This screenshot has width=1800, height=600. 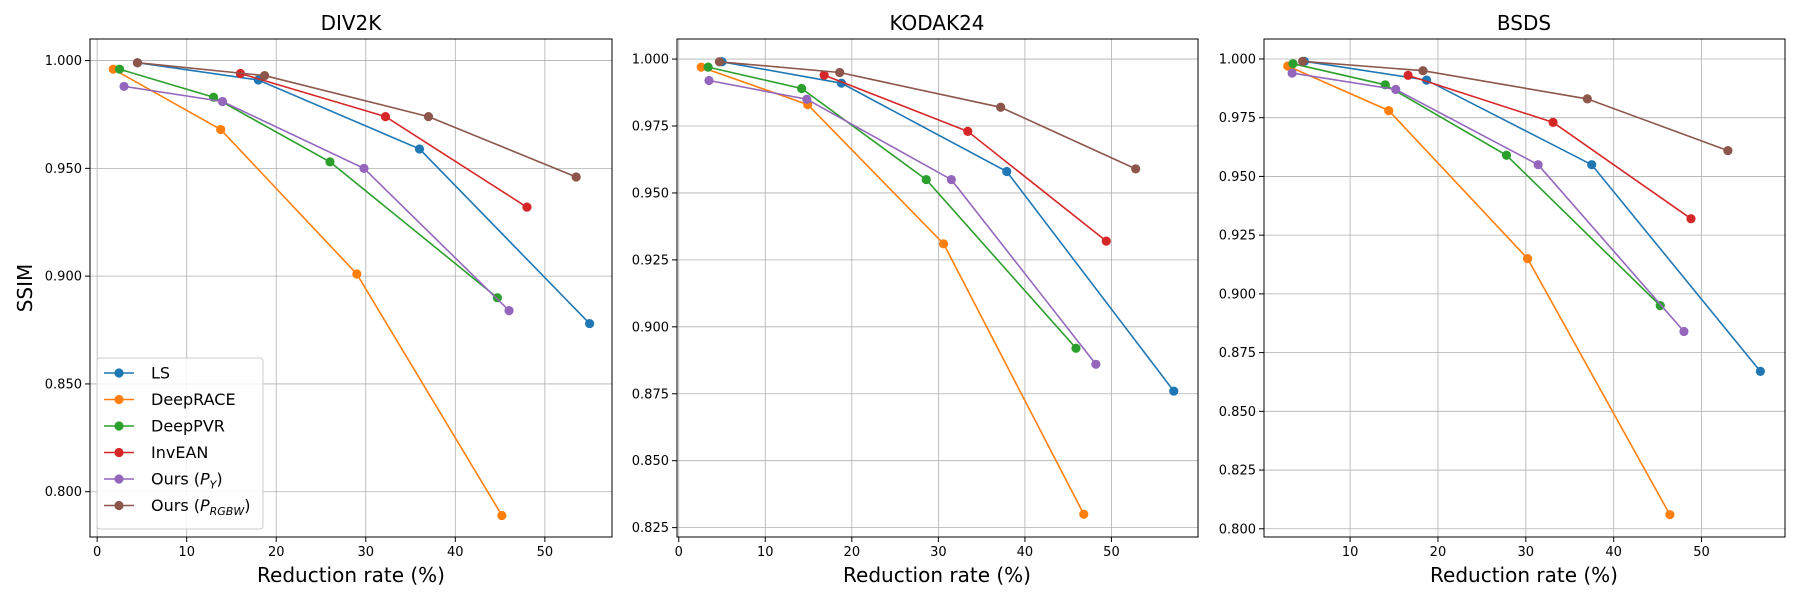 I want to click on y-tick-label: 0.975, so click(x=1237, y=118).